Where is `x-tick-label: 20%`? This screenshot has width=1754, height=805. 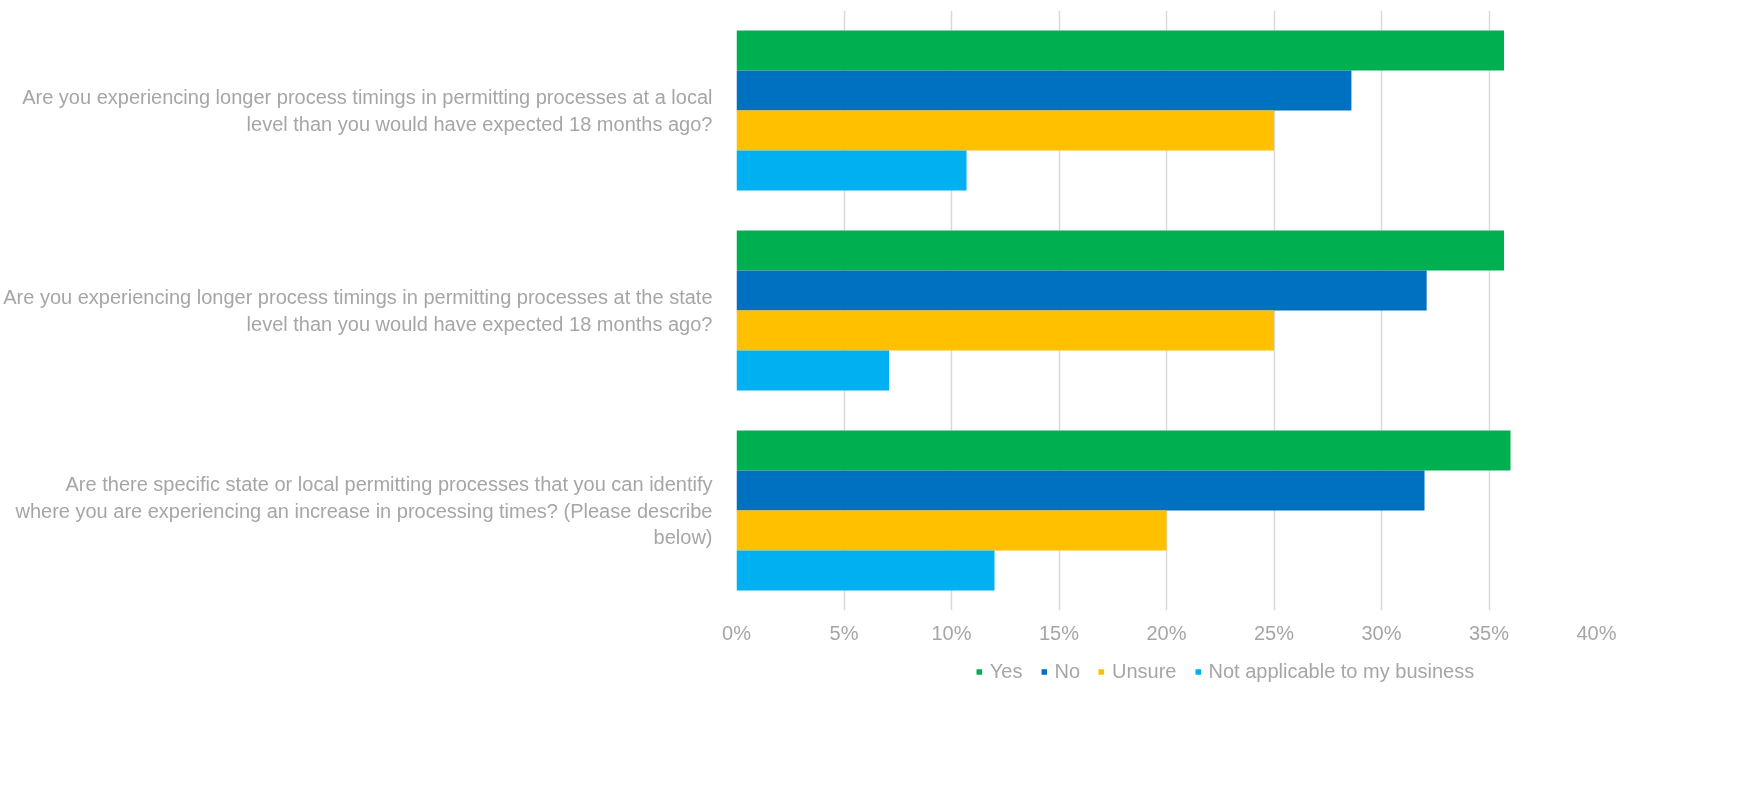 x-tick-label: 20% is located at coordinates (1166, 632).